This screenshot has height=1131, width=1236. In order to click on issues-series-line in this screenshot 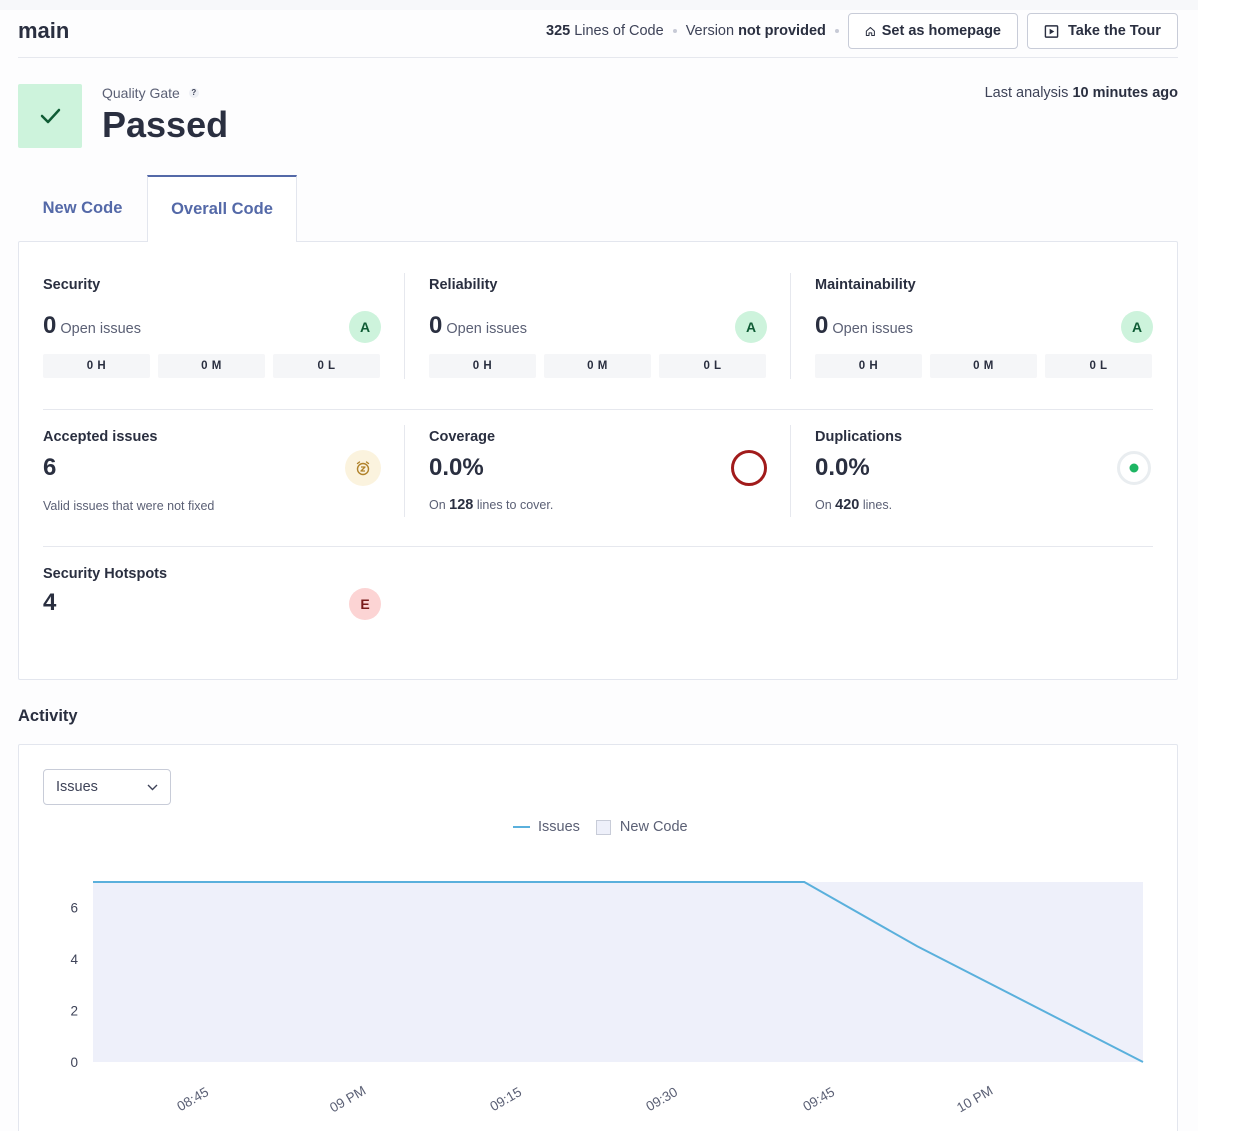, I will do `click(618, 972)`.